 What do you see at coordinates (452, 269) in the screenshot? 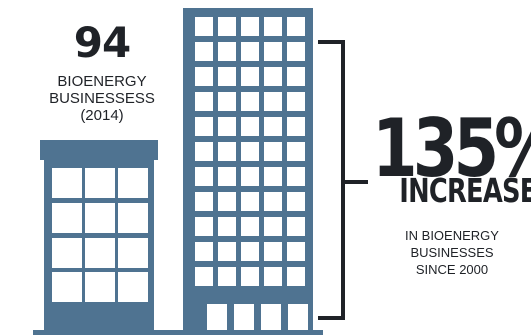
I see `increase-caption-line: SINCE 2000` at bounding box center [452, 269].